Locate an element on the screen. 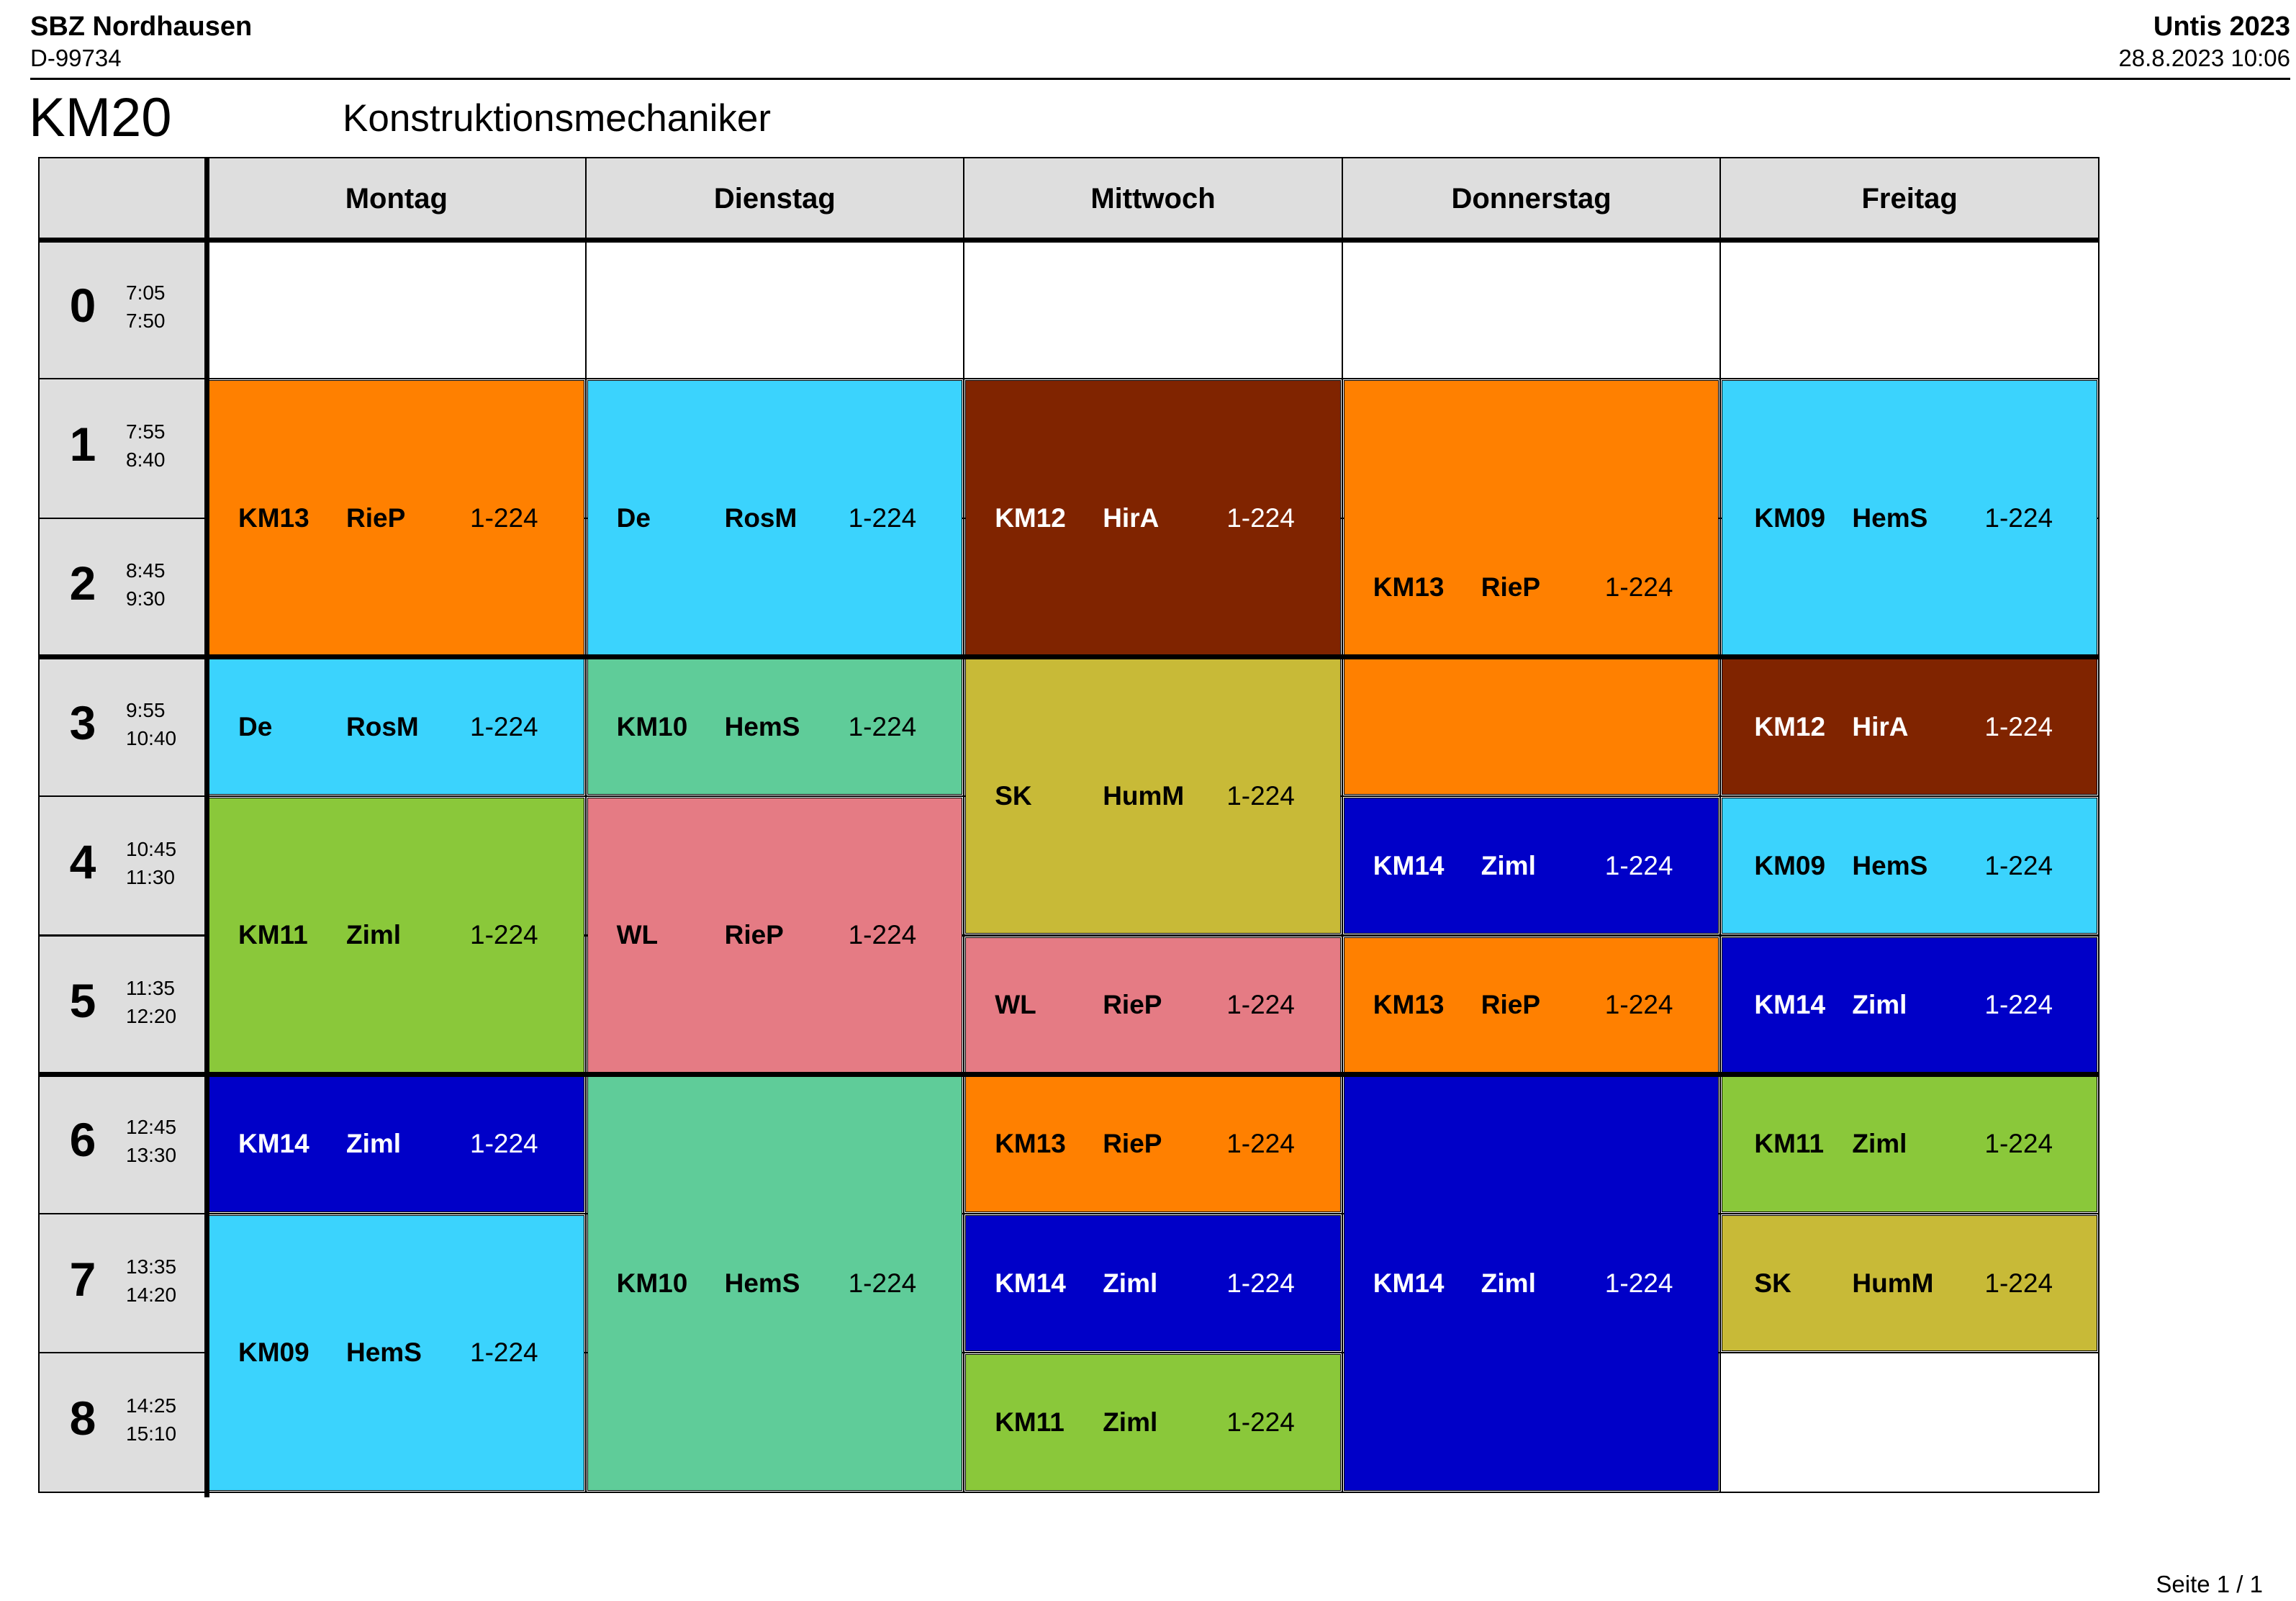  period-start-time: 11:35 is located at coordinates (150, 989).